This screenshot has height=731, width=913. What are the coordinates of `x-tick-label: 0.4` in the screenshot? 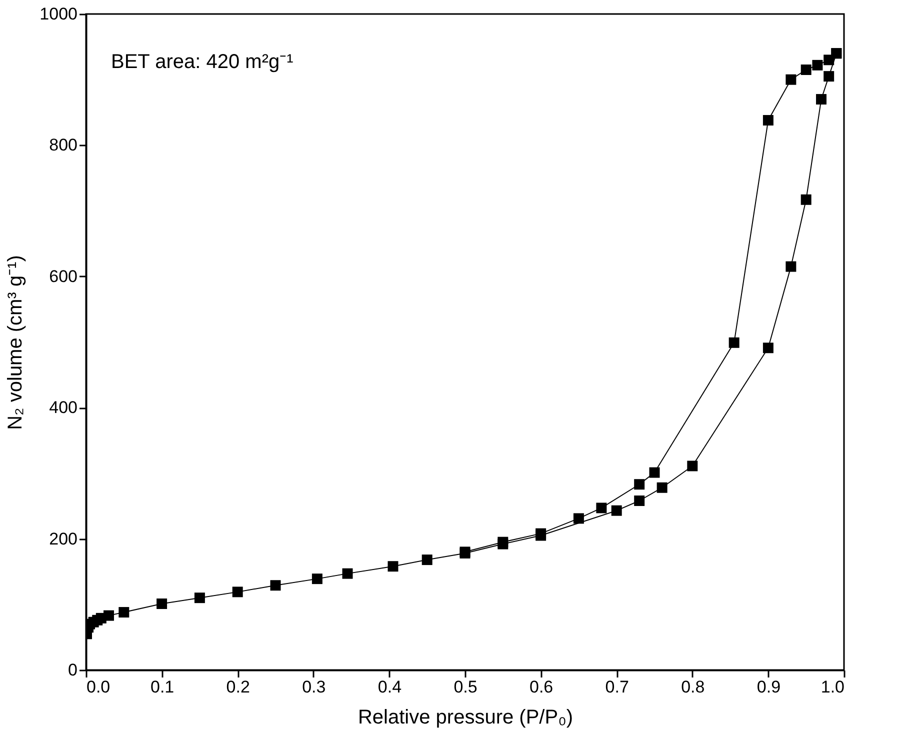 It's located at (390, 687).